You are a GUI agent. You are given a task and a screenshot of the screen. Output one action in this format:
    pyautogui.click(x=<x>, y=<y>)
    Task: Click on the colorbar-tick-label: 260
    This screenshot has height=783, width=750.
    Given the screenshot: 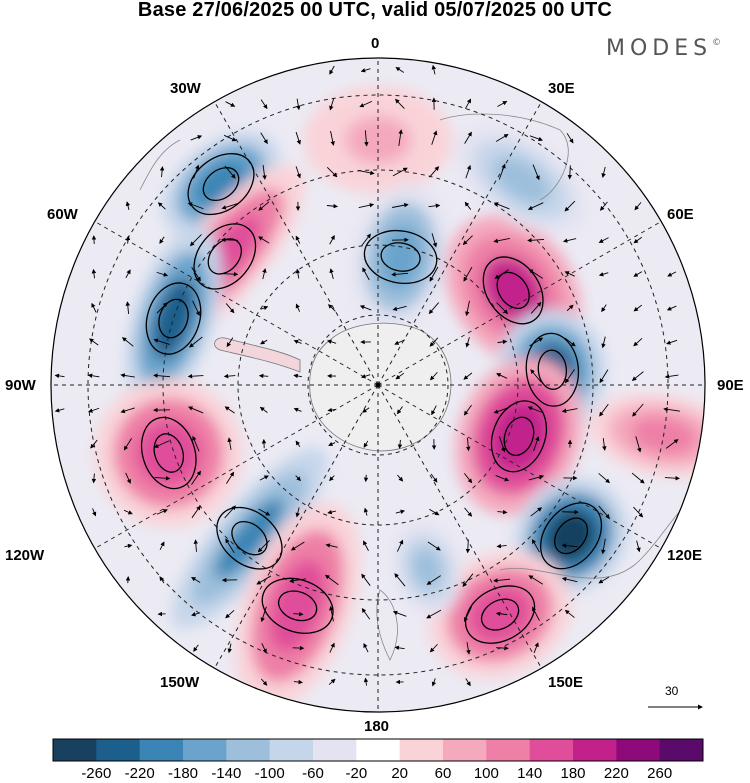 What is the action you would take?
    pyautogui.click(x=660, y=773)
    